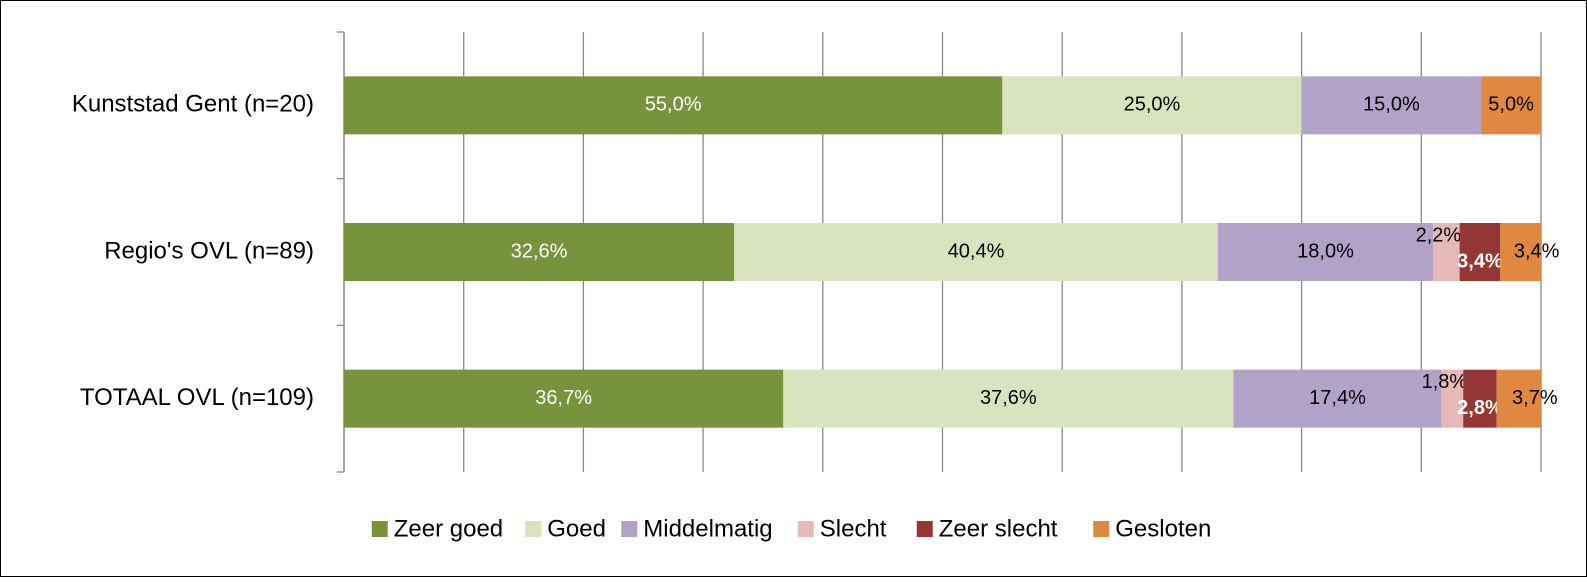 Image resolution: width=1587 pixels, height=582 pixels. I want to click on y-tick-label: Regio's OVL (n=89), so click(209, 250).